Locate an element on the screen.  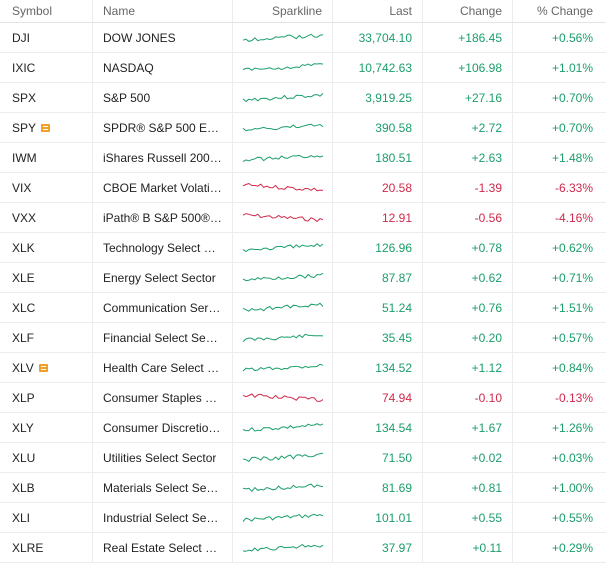
symbol-cell: XLV is located at coordinates (46, 367).